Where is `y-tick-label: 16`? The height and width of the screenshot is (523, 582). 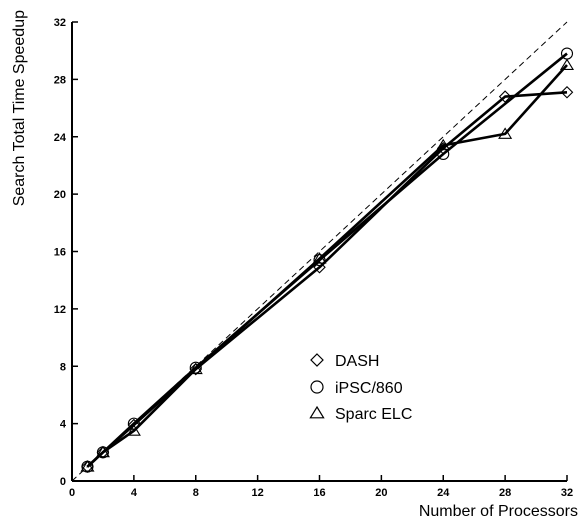 y-tick-label: 16 is located at coordinates (60, 253).